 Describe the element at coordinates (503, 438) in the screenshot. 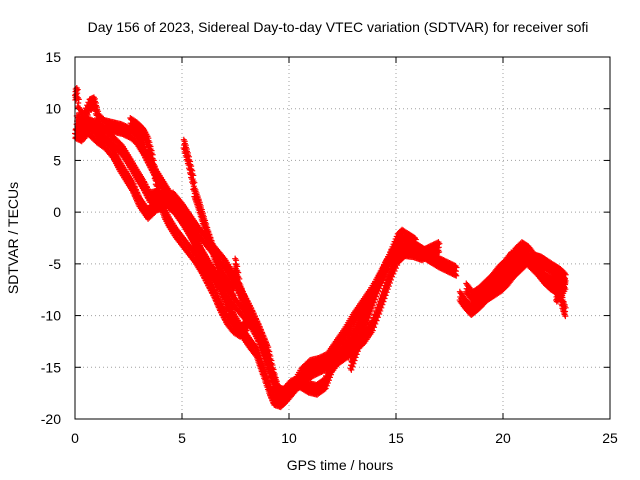

I see `x-tick-label: 20` at that location.